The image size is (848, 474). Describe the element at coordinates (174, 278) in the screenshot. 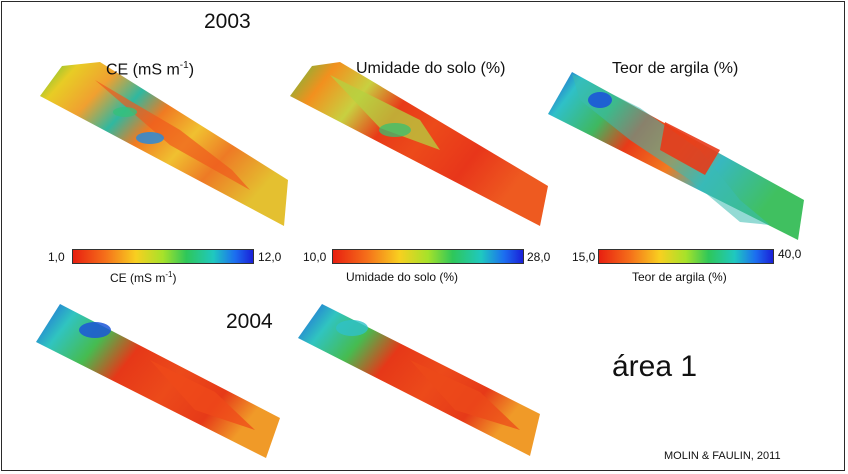

I see `scale-caption-ce-end: )` at that location.